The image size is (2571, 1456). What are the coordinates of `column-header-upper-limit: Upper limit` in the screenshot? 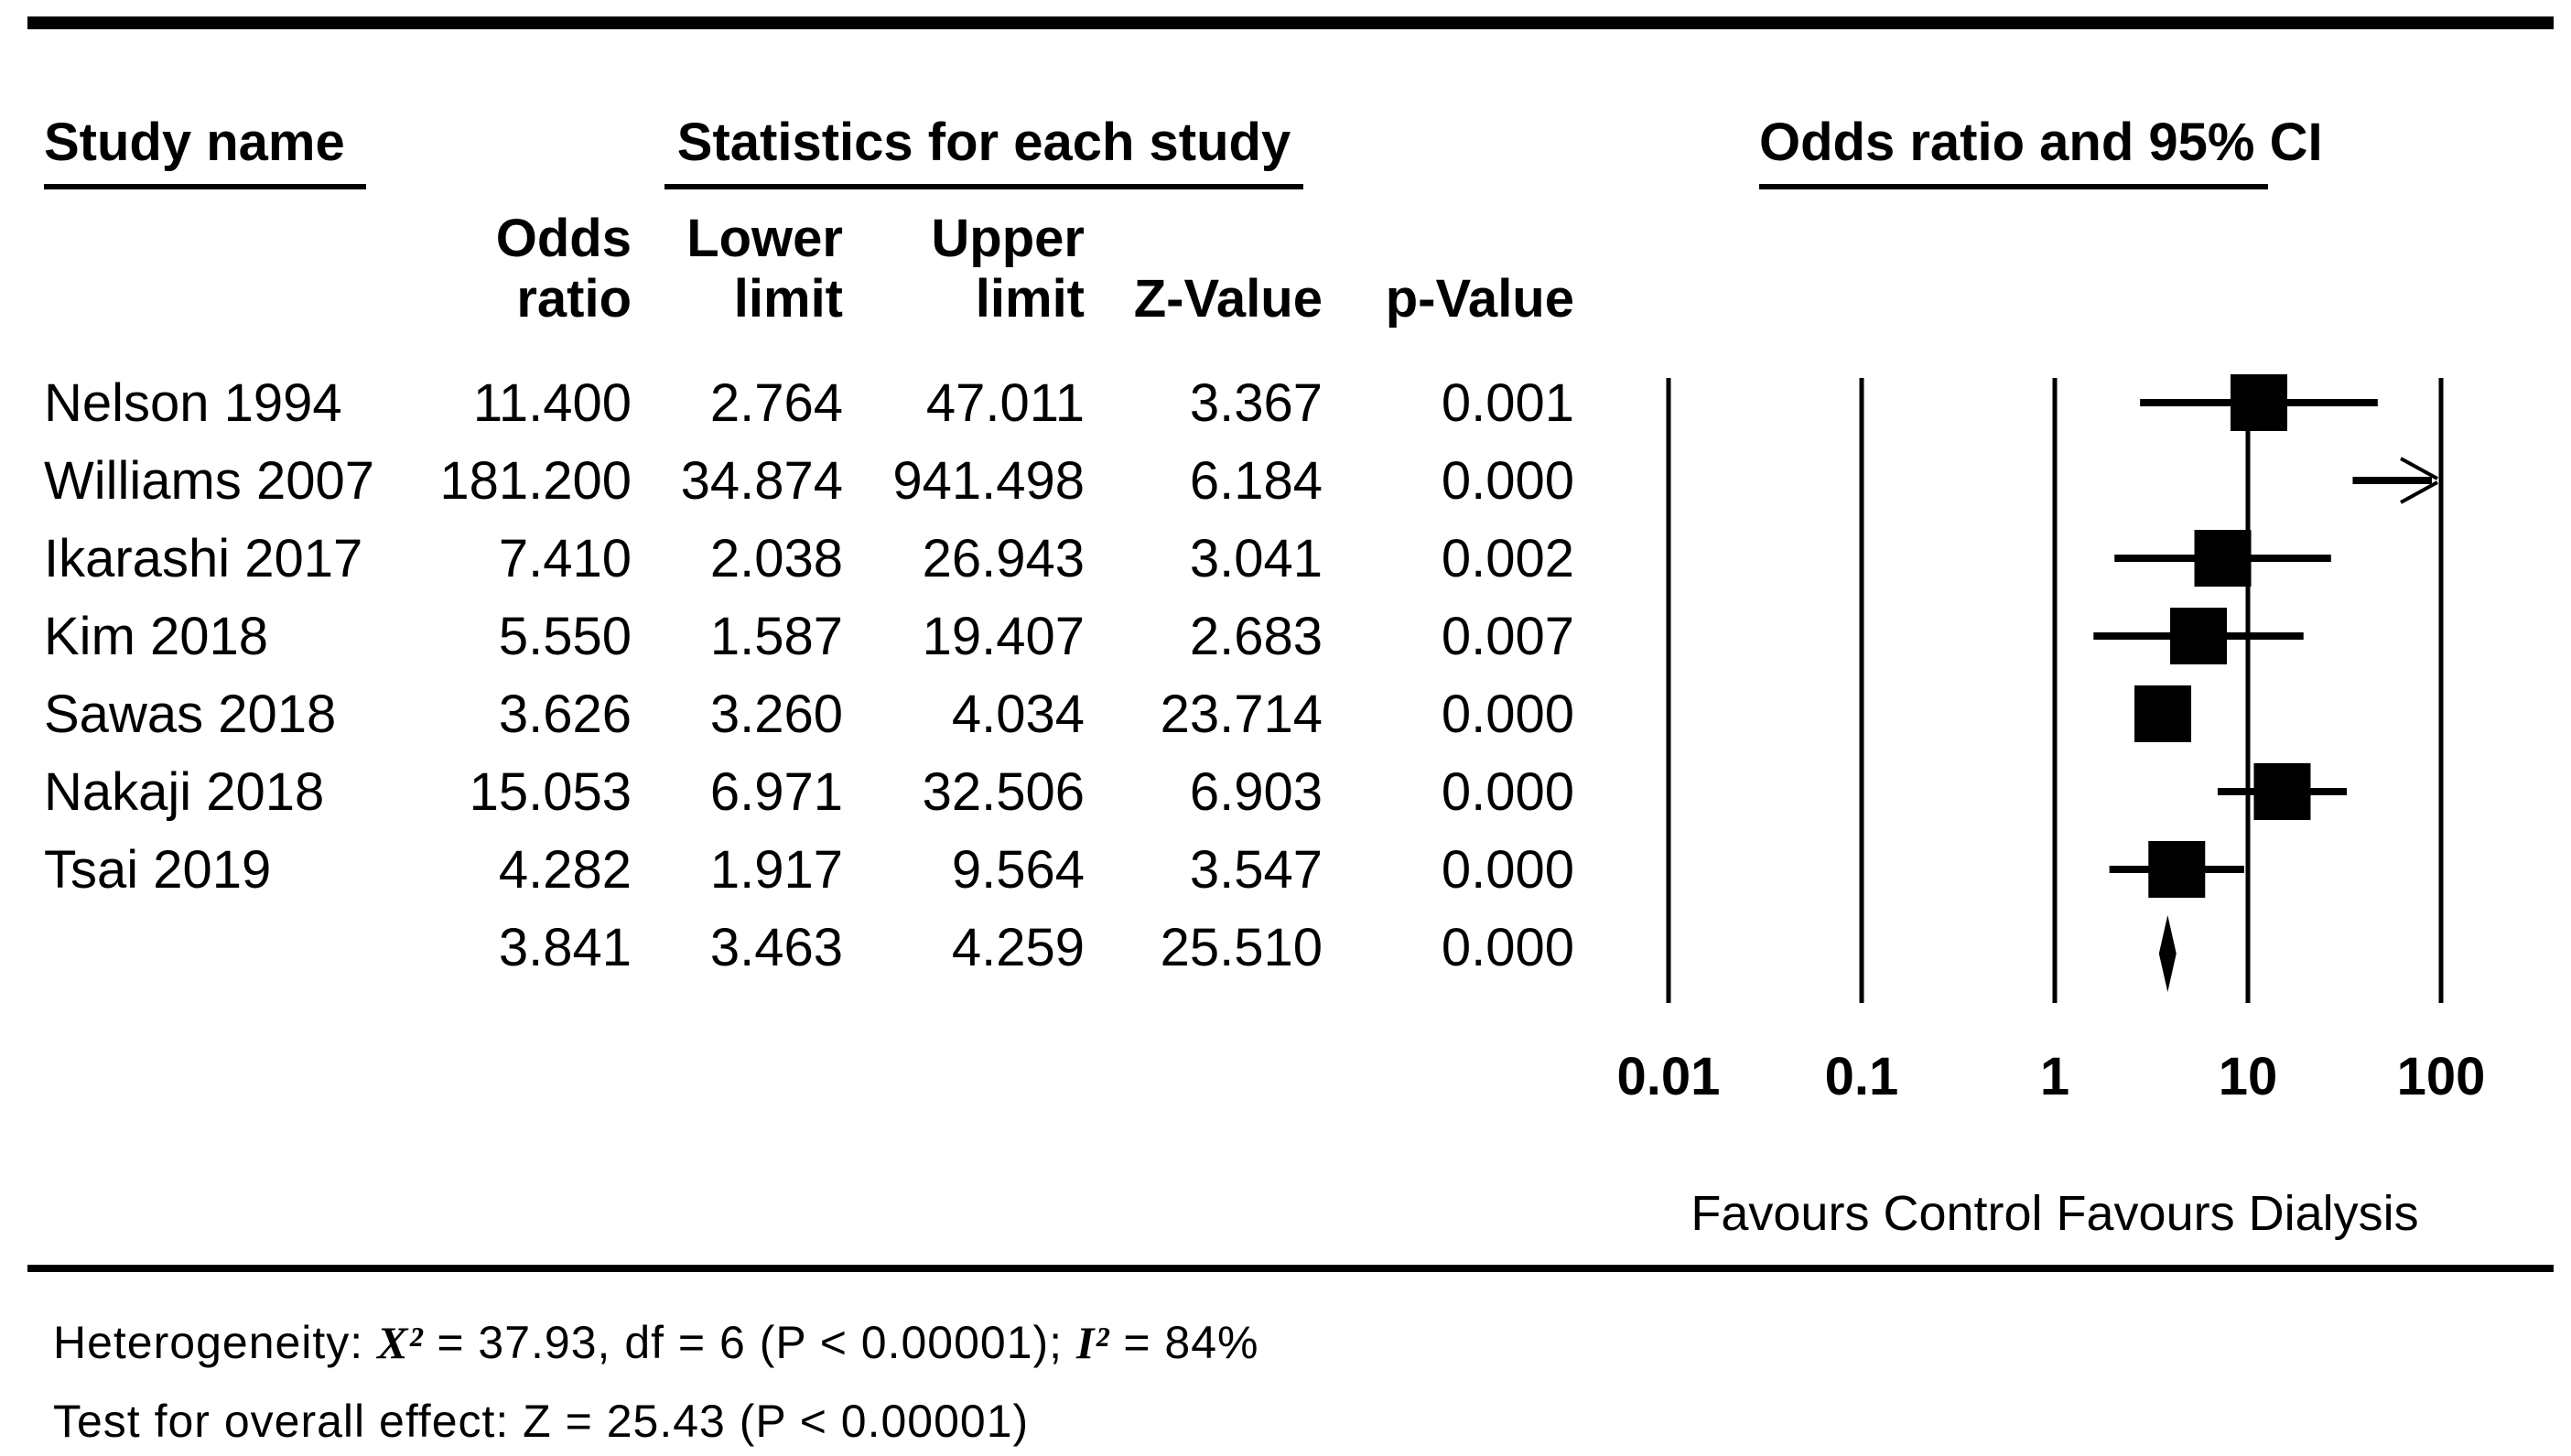 It's located at (1008, 269).